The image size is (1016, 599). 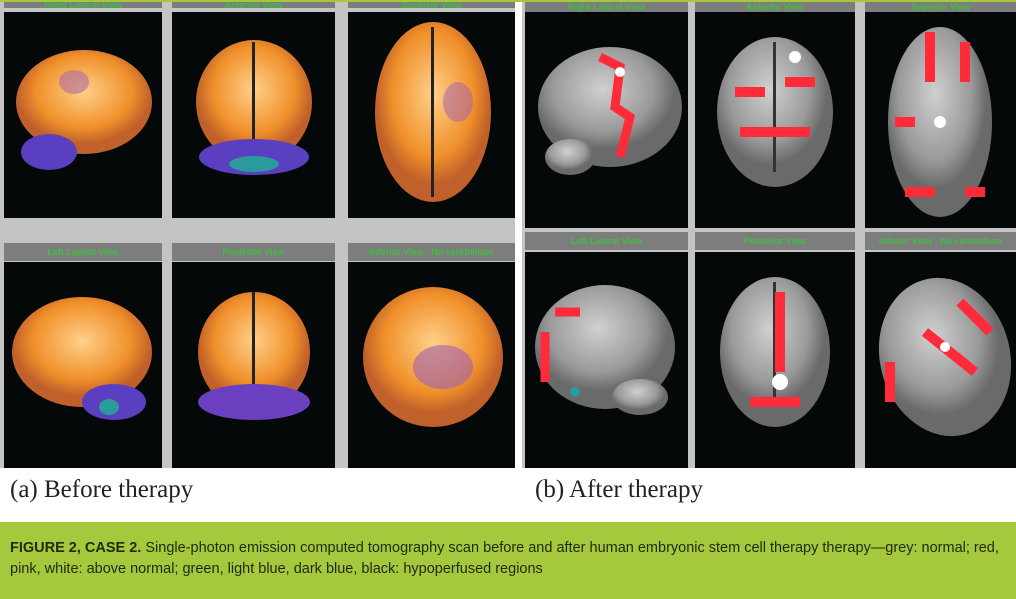 What do you see at coordinates (940, 120) in the screenshot?
I see `brain-scan-after-superior` at bounding box center [940, 120].